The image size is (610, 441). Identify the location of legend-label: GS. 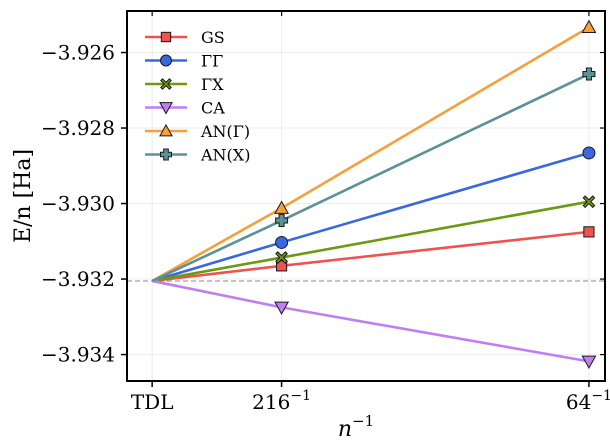
(213, 37).